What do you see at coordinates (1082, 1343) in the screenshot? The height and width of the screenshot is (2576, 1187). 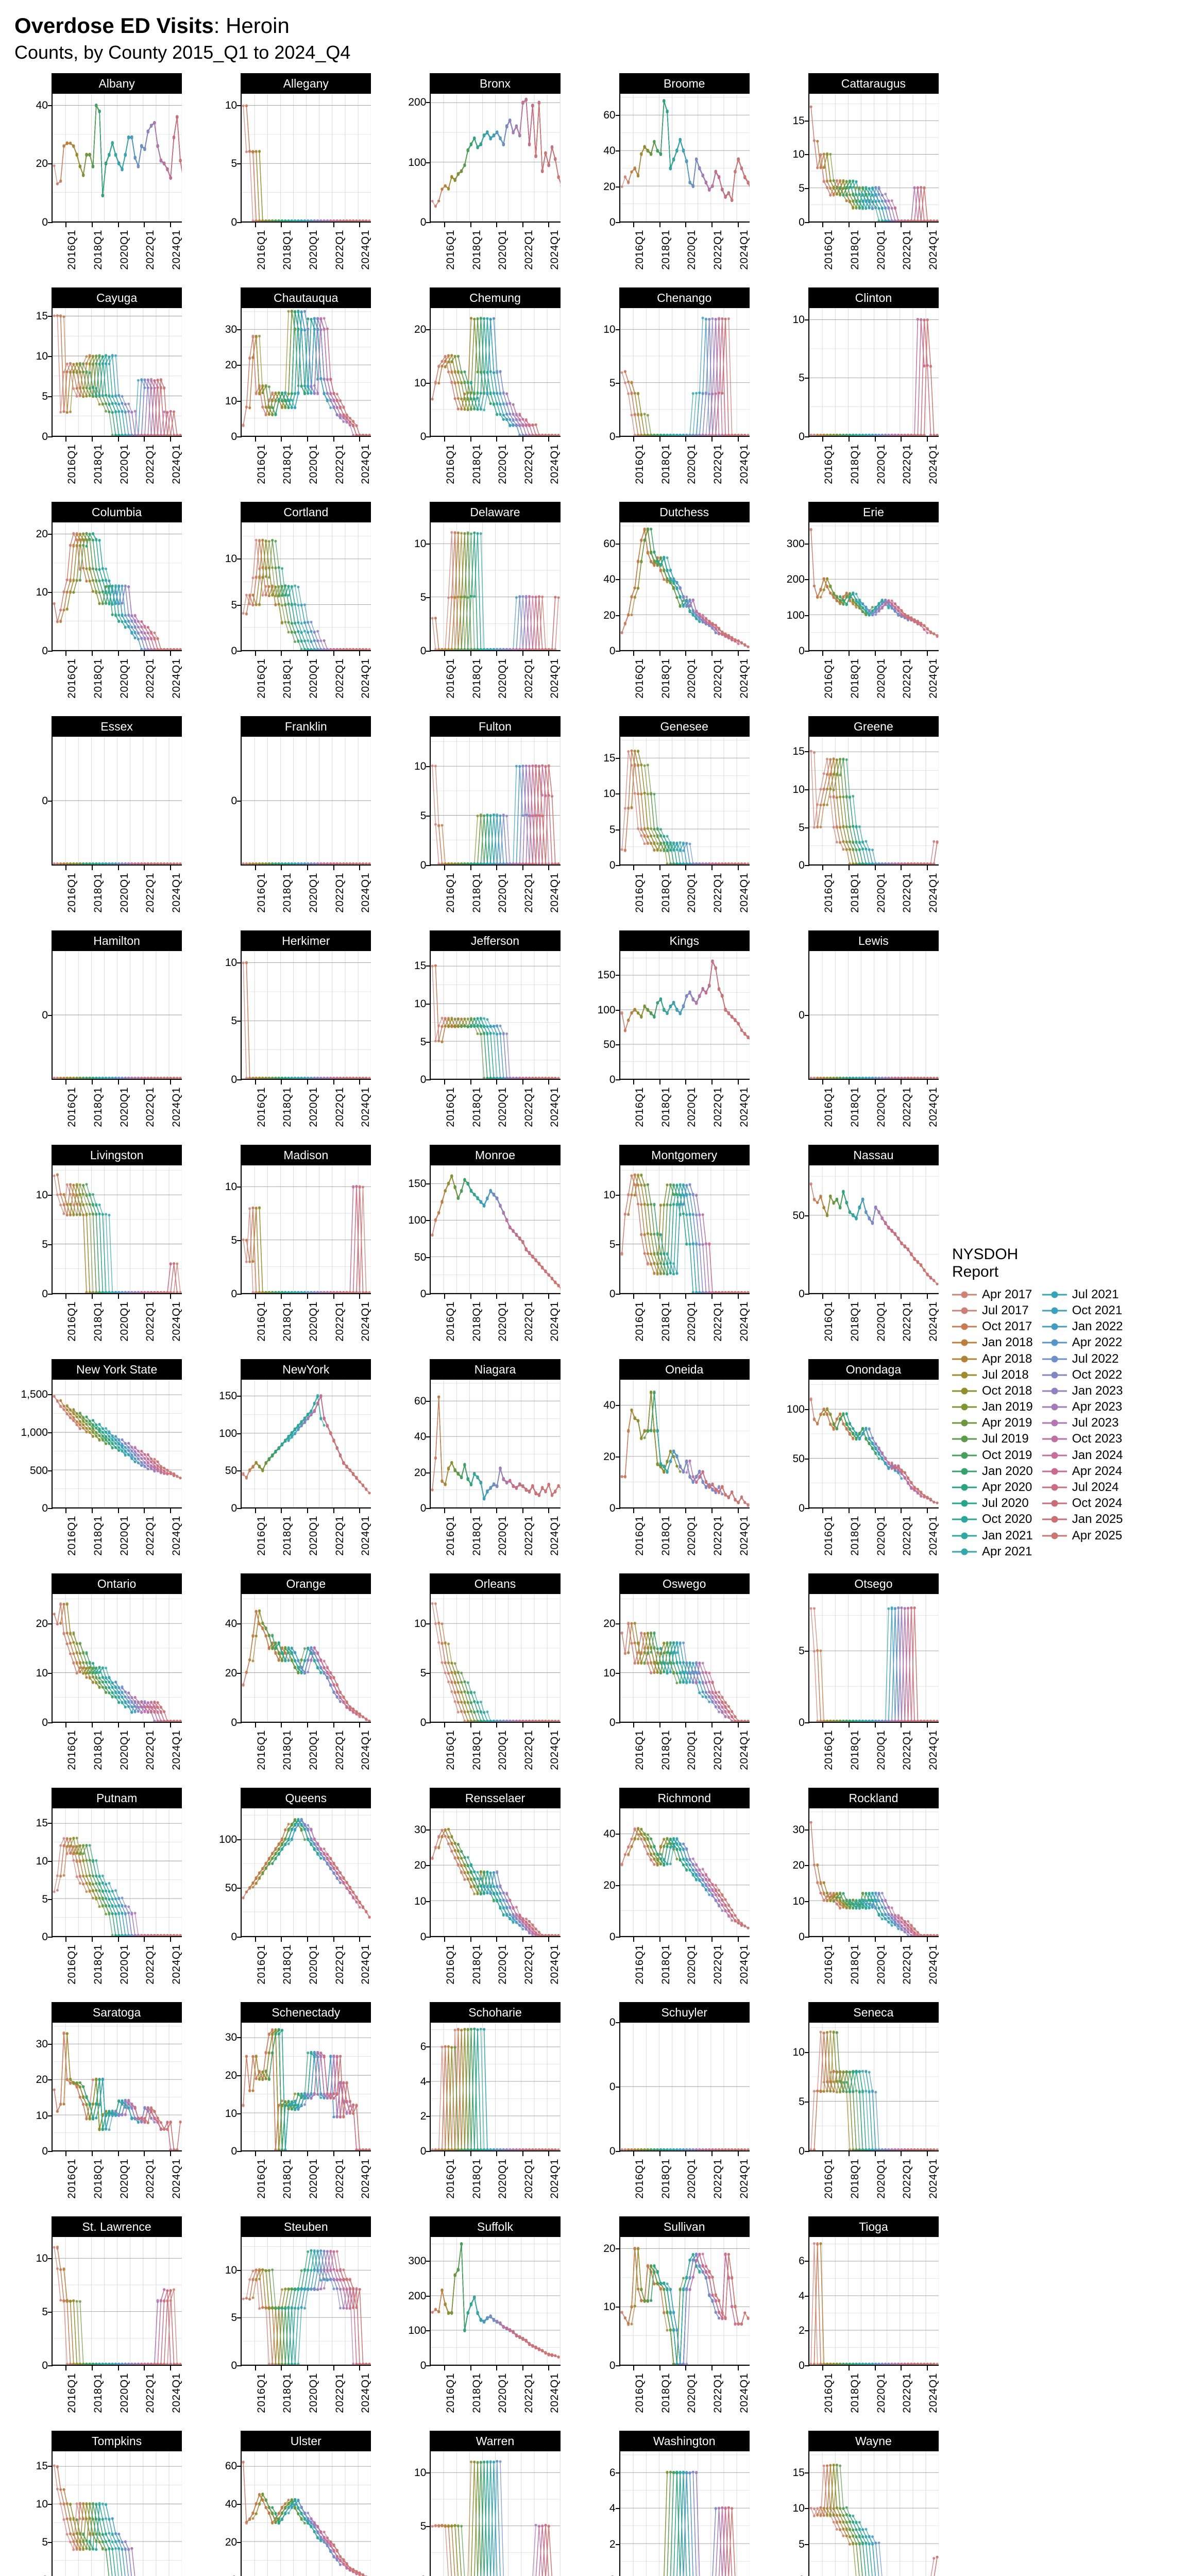 I see `legend-item: Apr 2022` at bounding box center [1082, 1343].